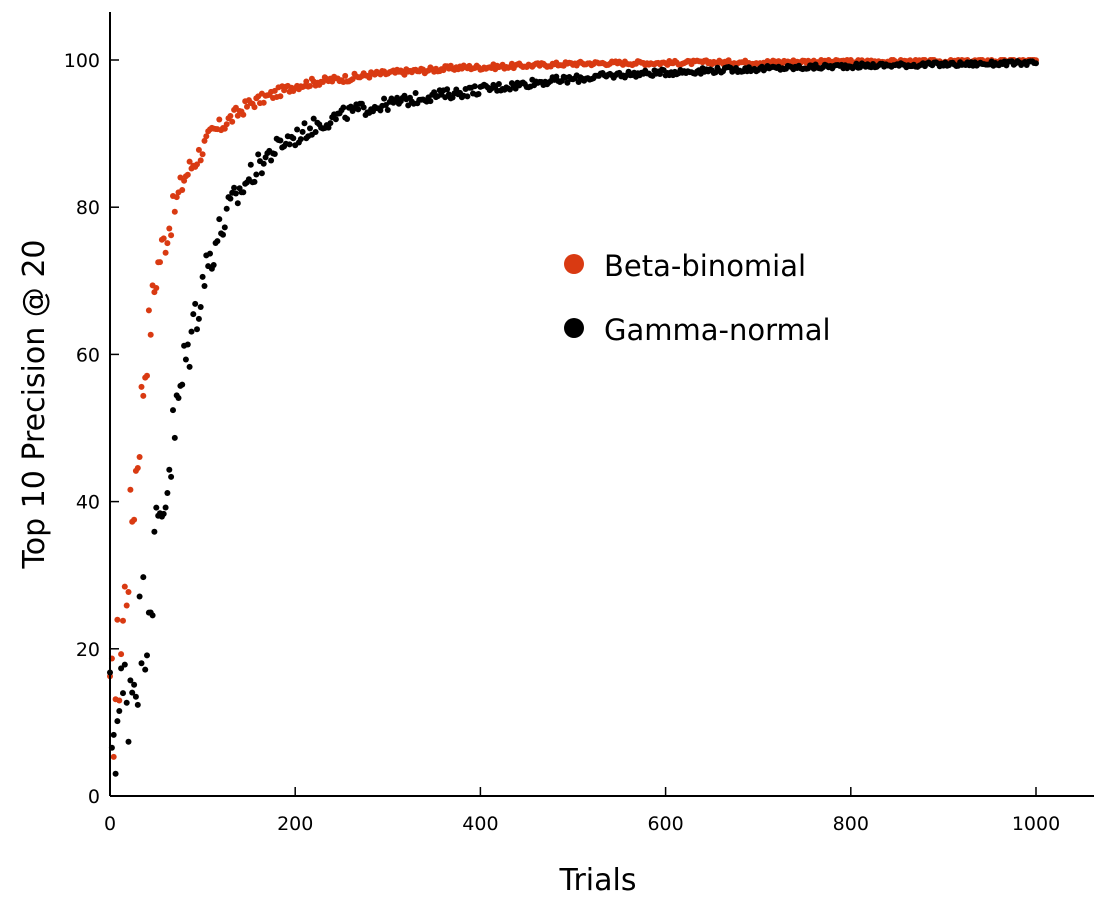  I want to click on legend-marker-gamma-normal, so click(574, 328).